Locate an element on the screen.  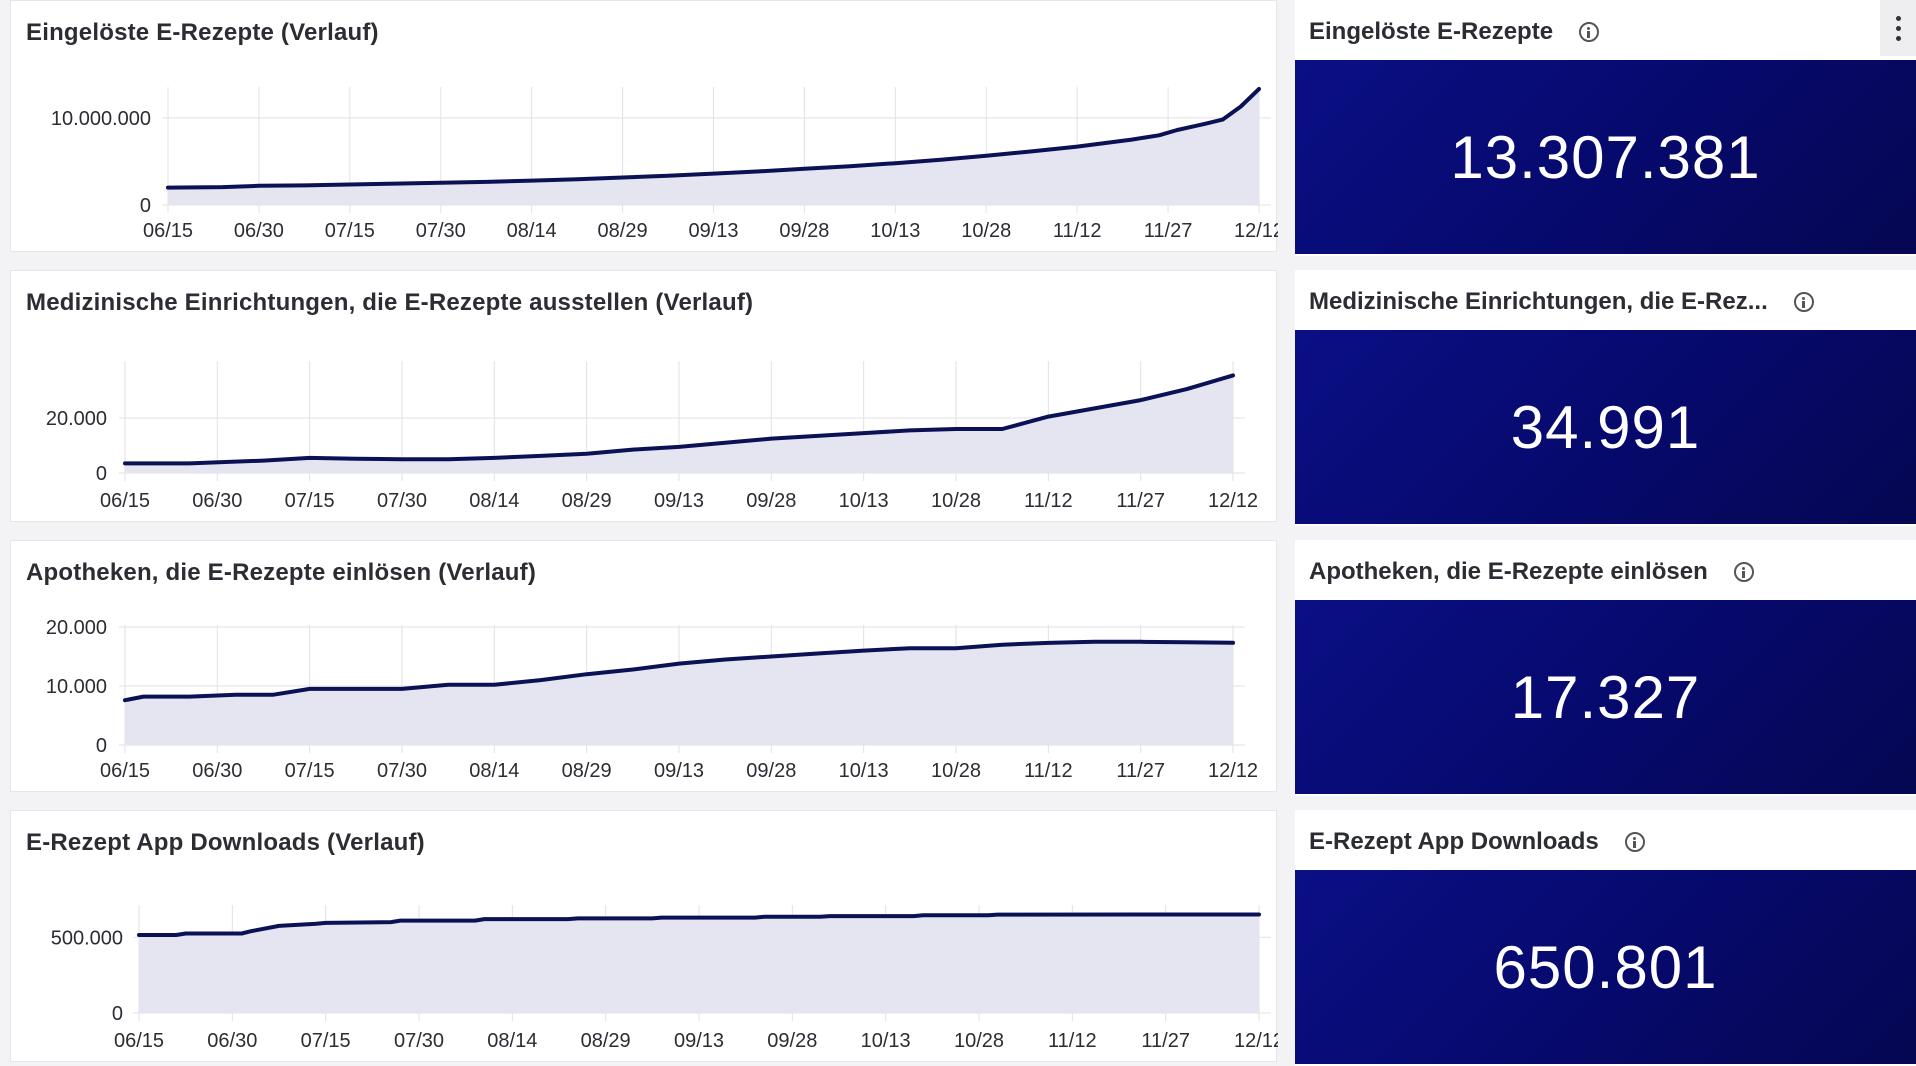
kpi-value: 13.307.381 is located at coordinates (1605, 157).